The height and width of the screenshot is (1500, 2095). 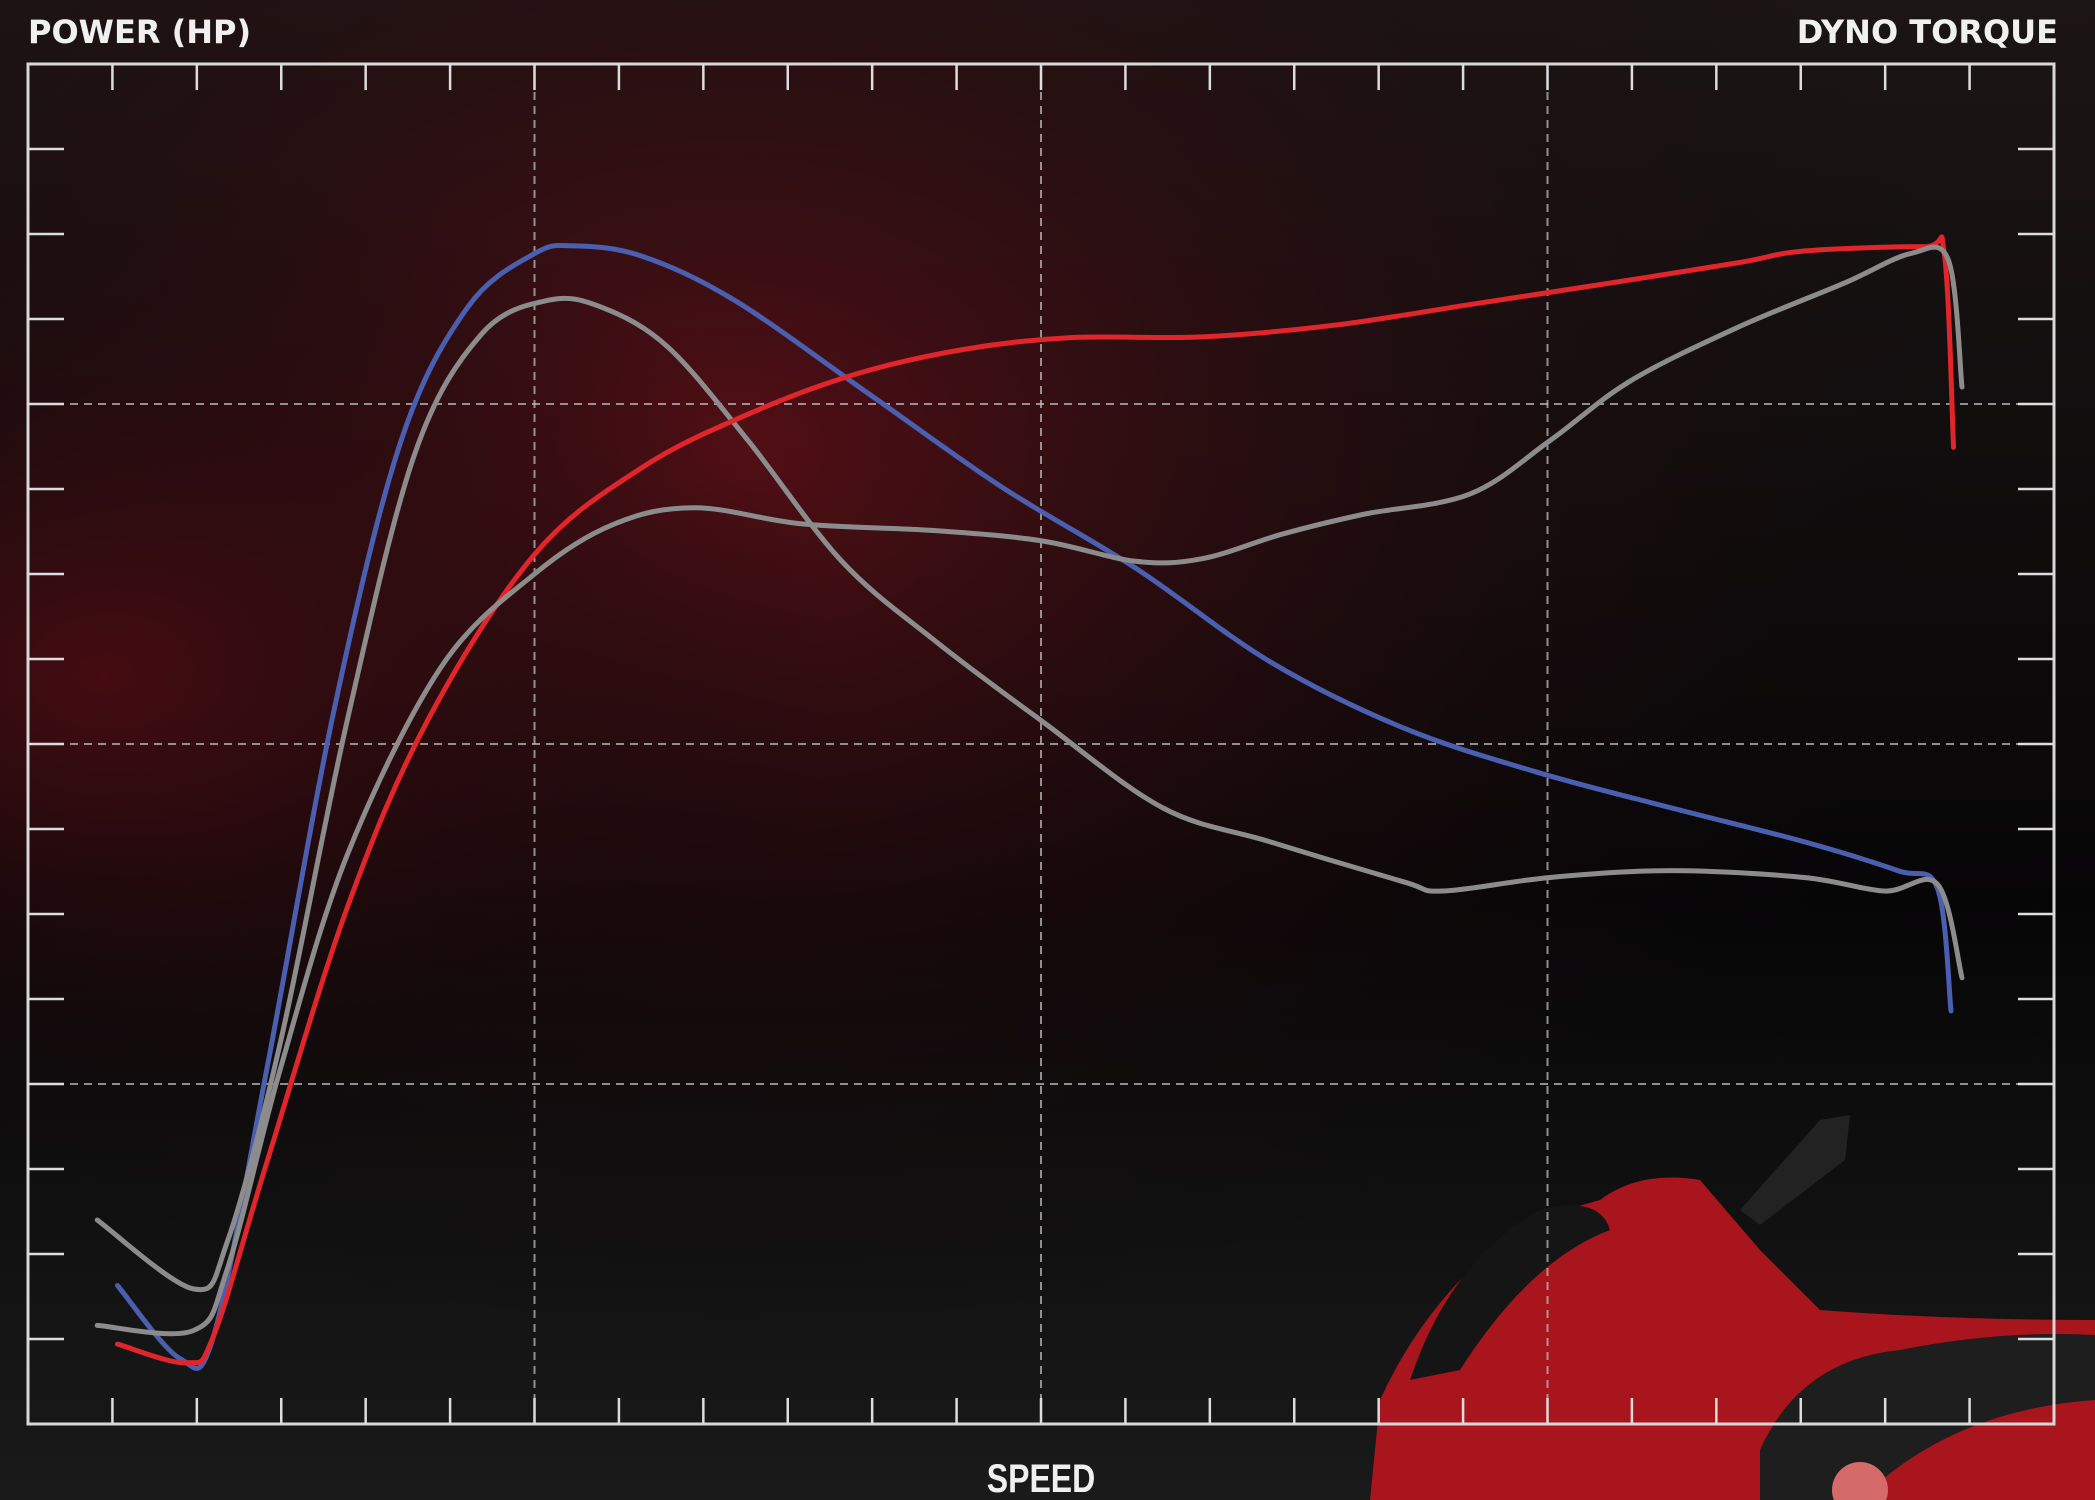 I want to click on chart-title: POWER (HP), so click(x=139, y=32).